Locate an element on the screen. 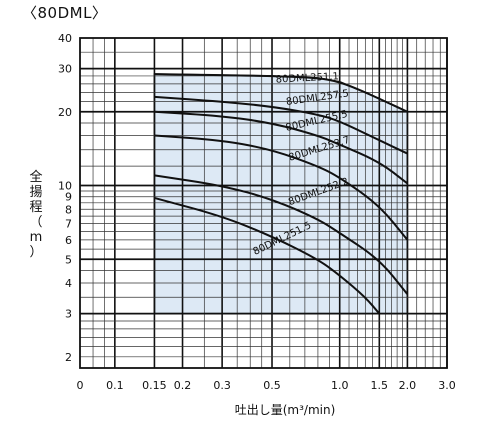  x-tick-label: 1.5 is located at coordinates (380, 385).